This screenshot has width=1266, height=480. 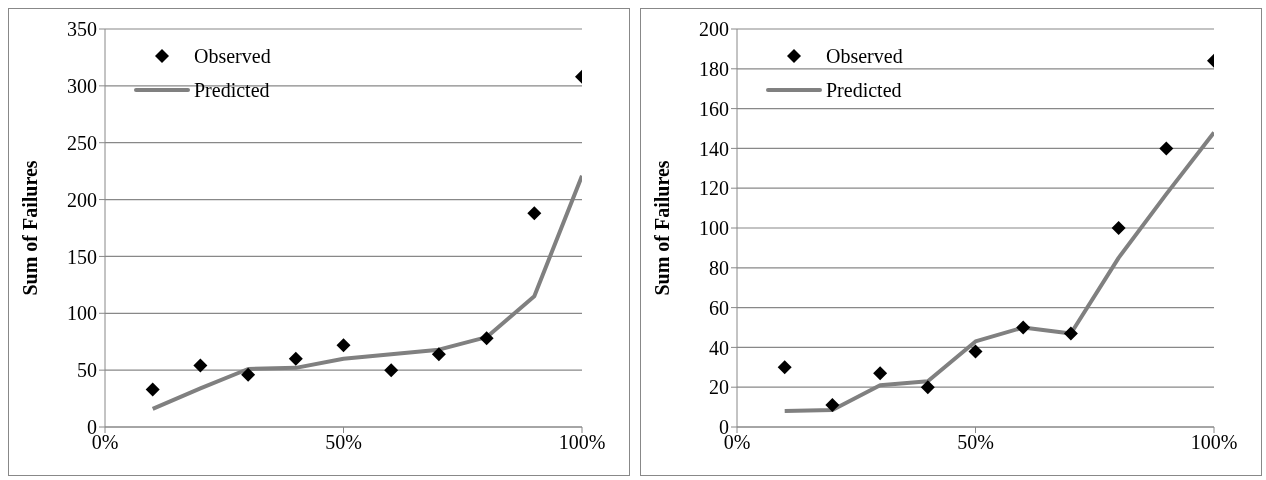 What do you see at coordinates (82, 29) in the screenshot?
I see `y-tick-label: 350` at bounding box center [82, 29].